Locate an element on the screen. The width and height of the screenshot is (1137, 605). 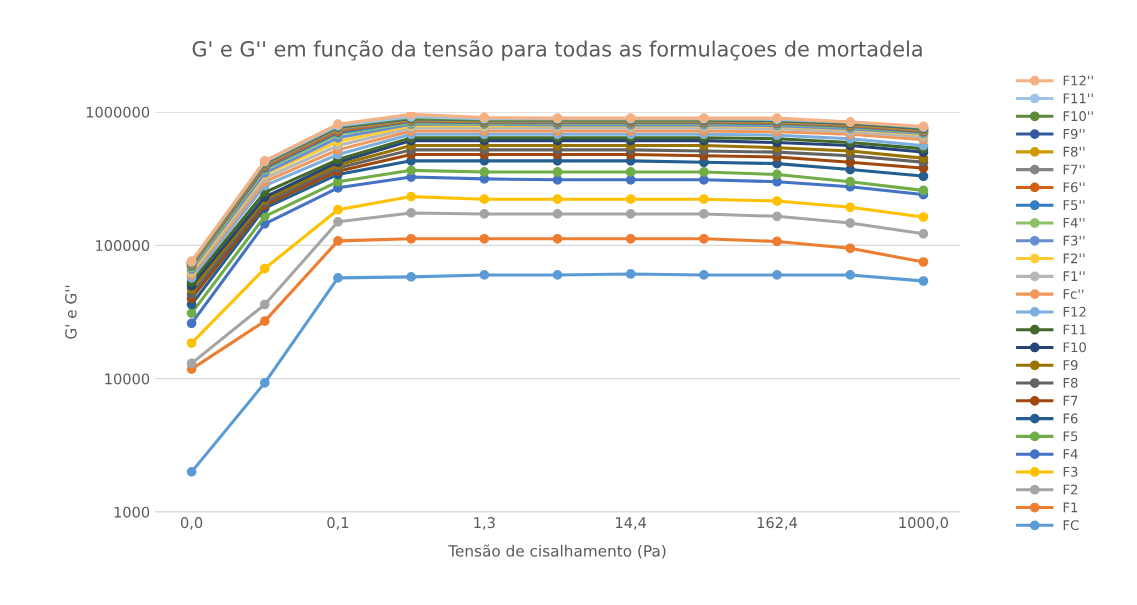
x-tick-label: 1,3 is located at coordinates (484, 523).